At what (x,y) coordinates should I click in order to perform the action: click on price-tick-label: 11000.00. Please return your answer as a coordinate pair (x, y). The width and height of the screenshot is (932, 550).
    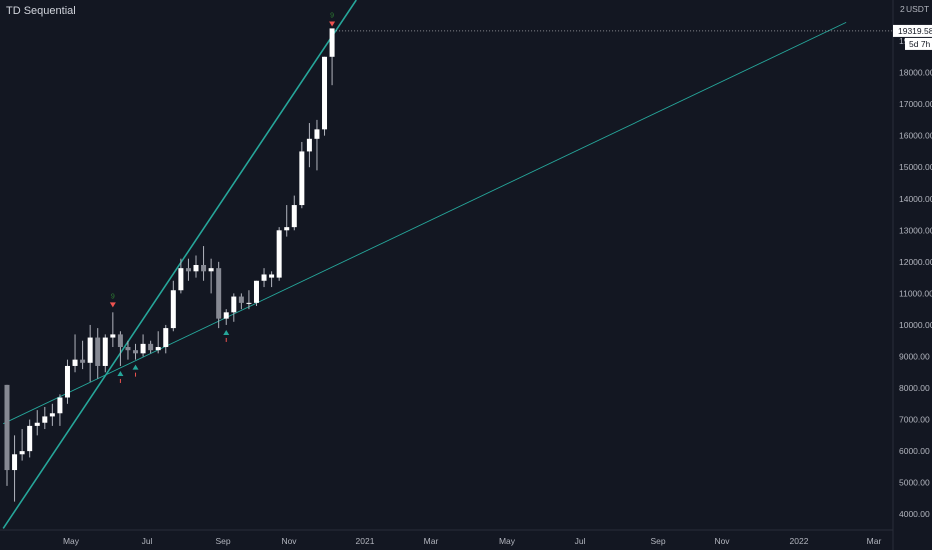
    Looking at the image, I should click on (915, 293).